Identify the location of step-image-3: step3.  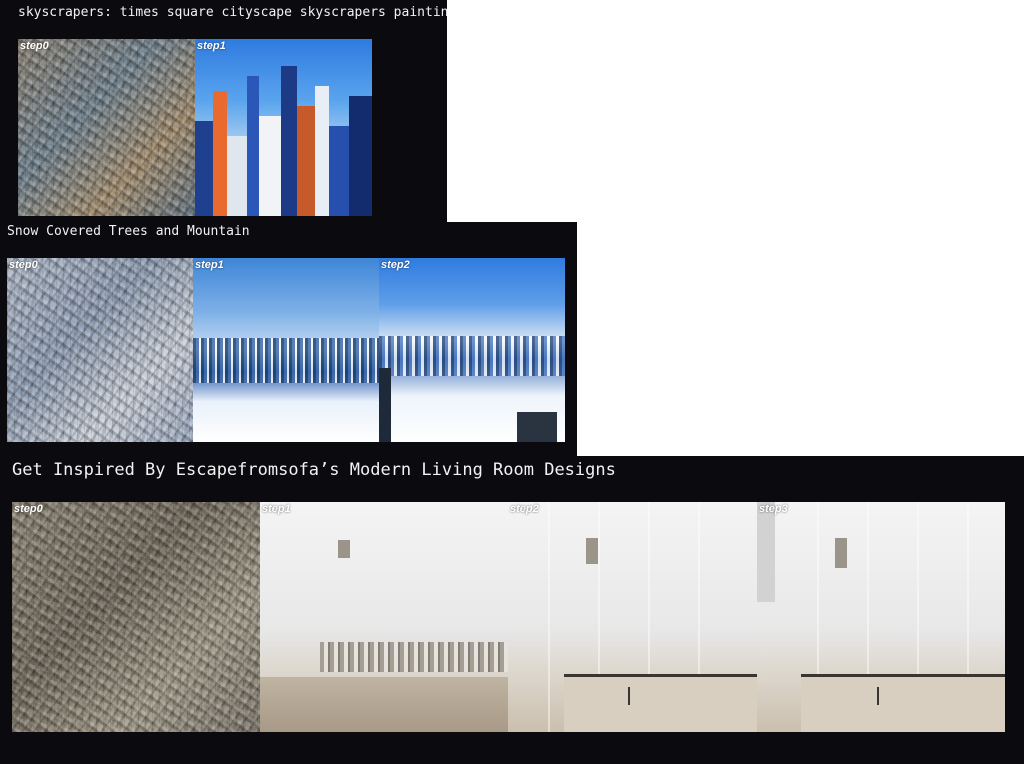
(881, 617).